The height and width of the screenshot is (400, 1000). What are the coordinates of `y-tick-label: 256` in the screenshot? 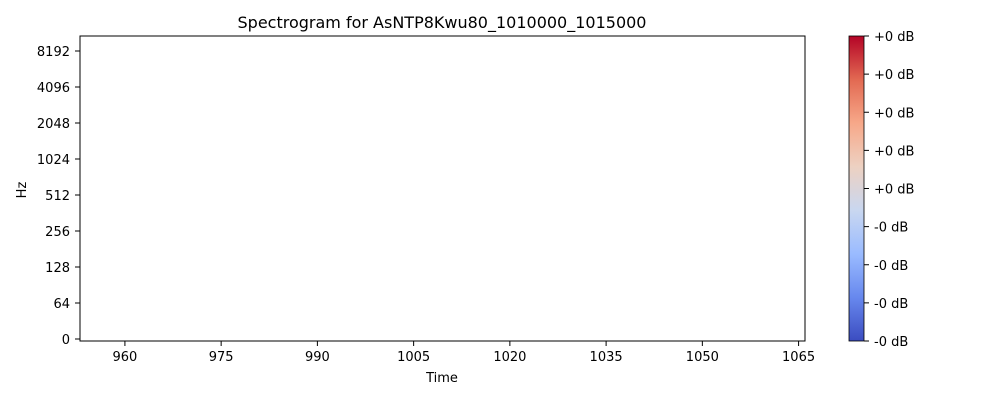 It's located at (57, 232).